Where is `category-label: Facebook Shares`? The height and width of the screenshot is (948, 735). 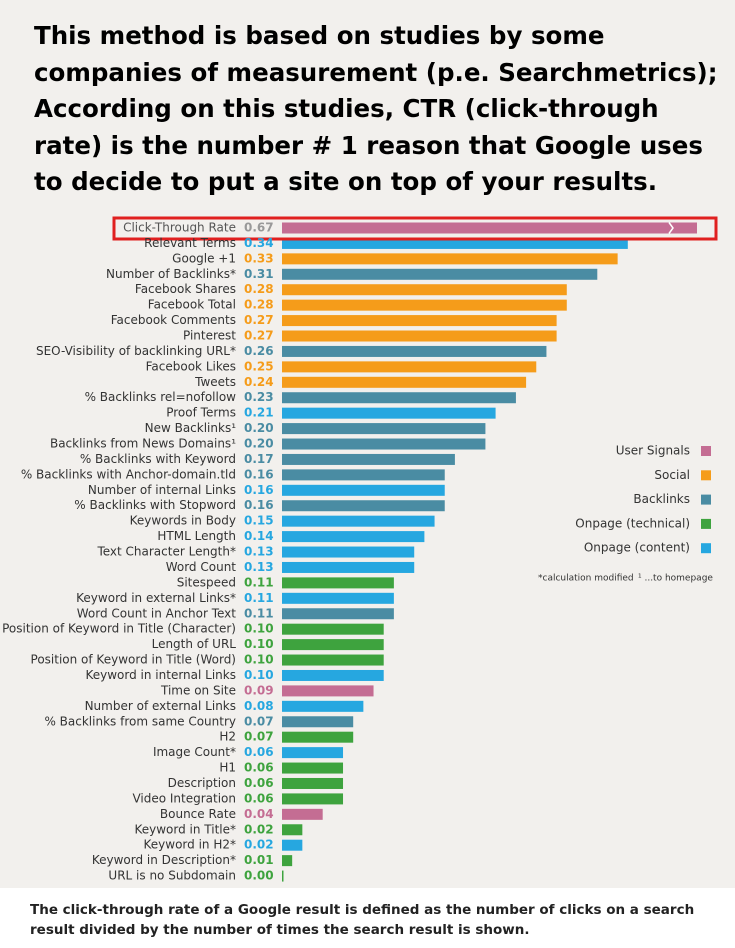
category-label: Facebook Shares is located at coordinates (185, 289).